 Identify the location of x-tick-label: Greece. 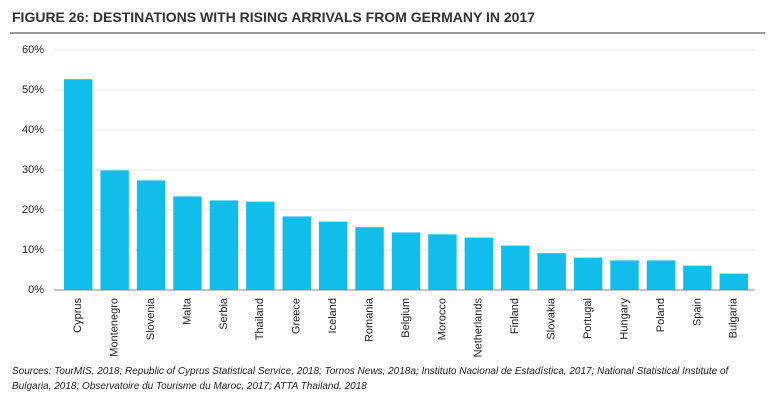
(297, 316).